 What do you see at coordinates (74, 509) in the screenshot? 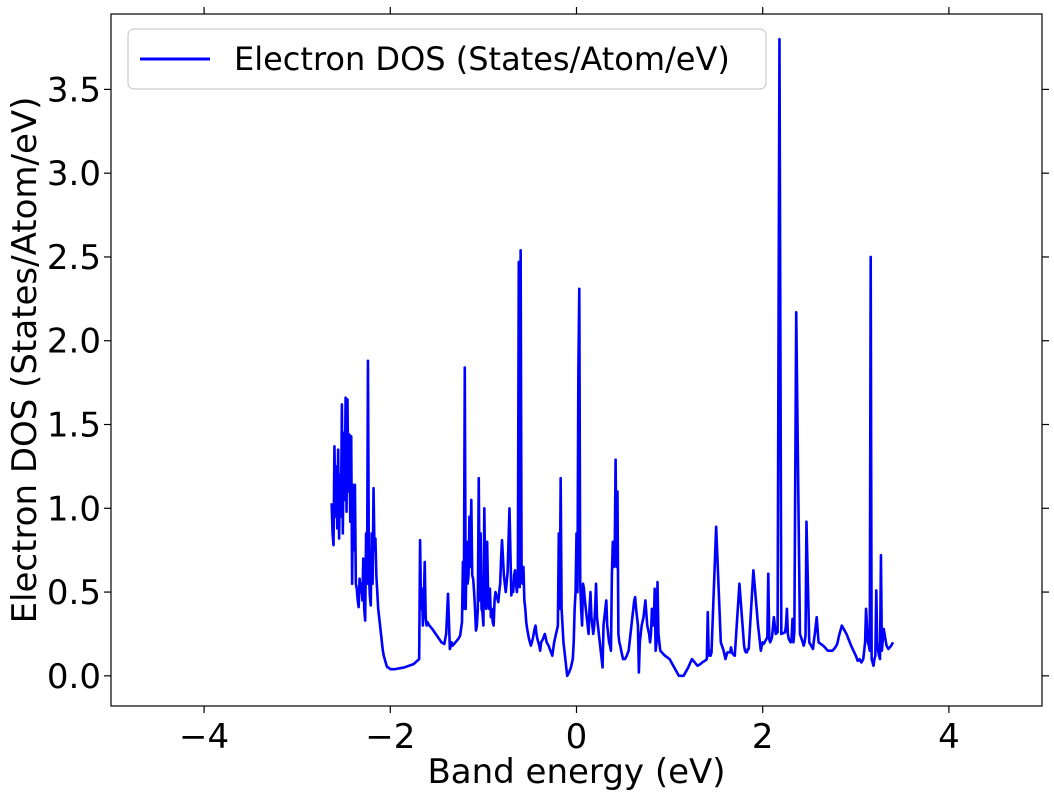
I see `y-tick-label: 1.0` at bounding box center [74, 509].